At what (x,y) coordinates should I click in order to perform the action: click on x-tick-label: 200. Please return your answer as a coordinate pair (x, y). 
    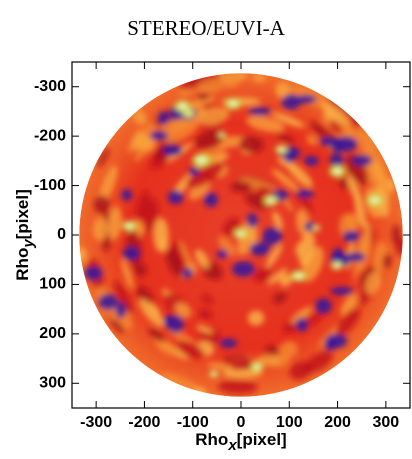
    Looking at the image, I should click on (337, 422).